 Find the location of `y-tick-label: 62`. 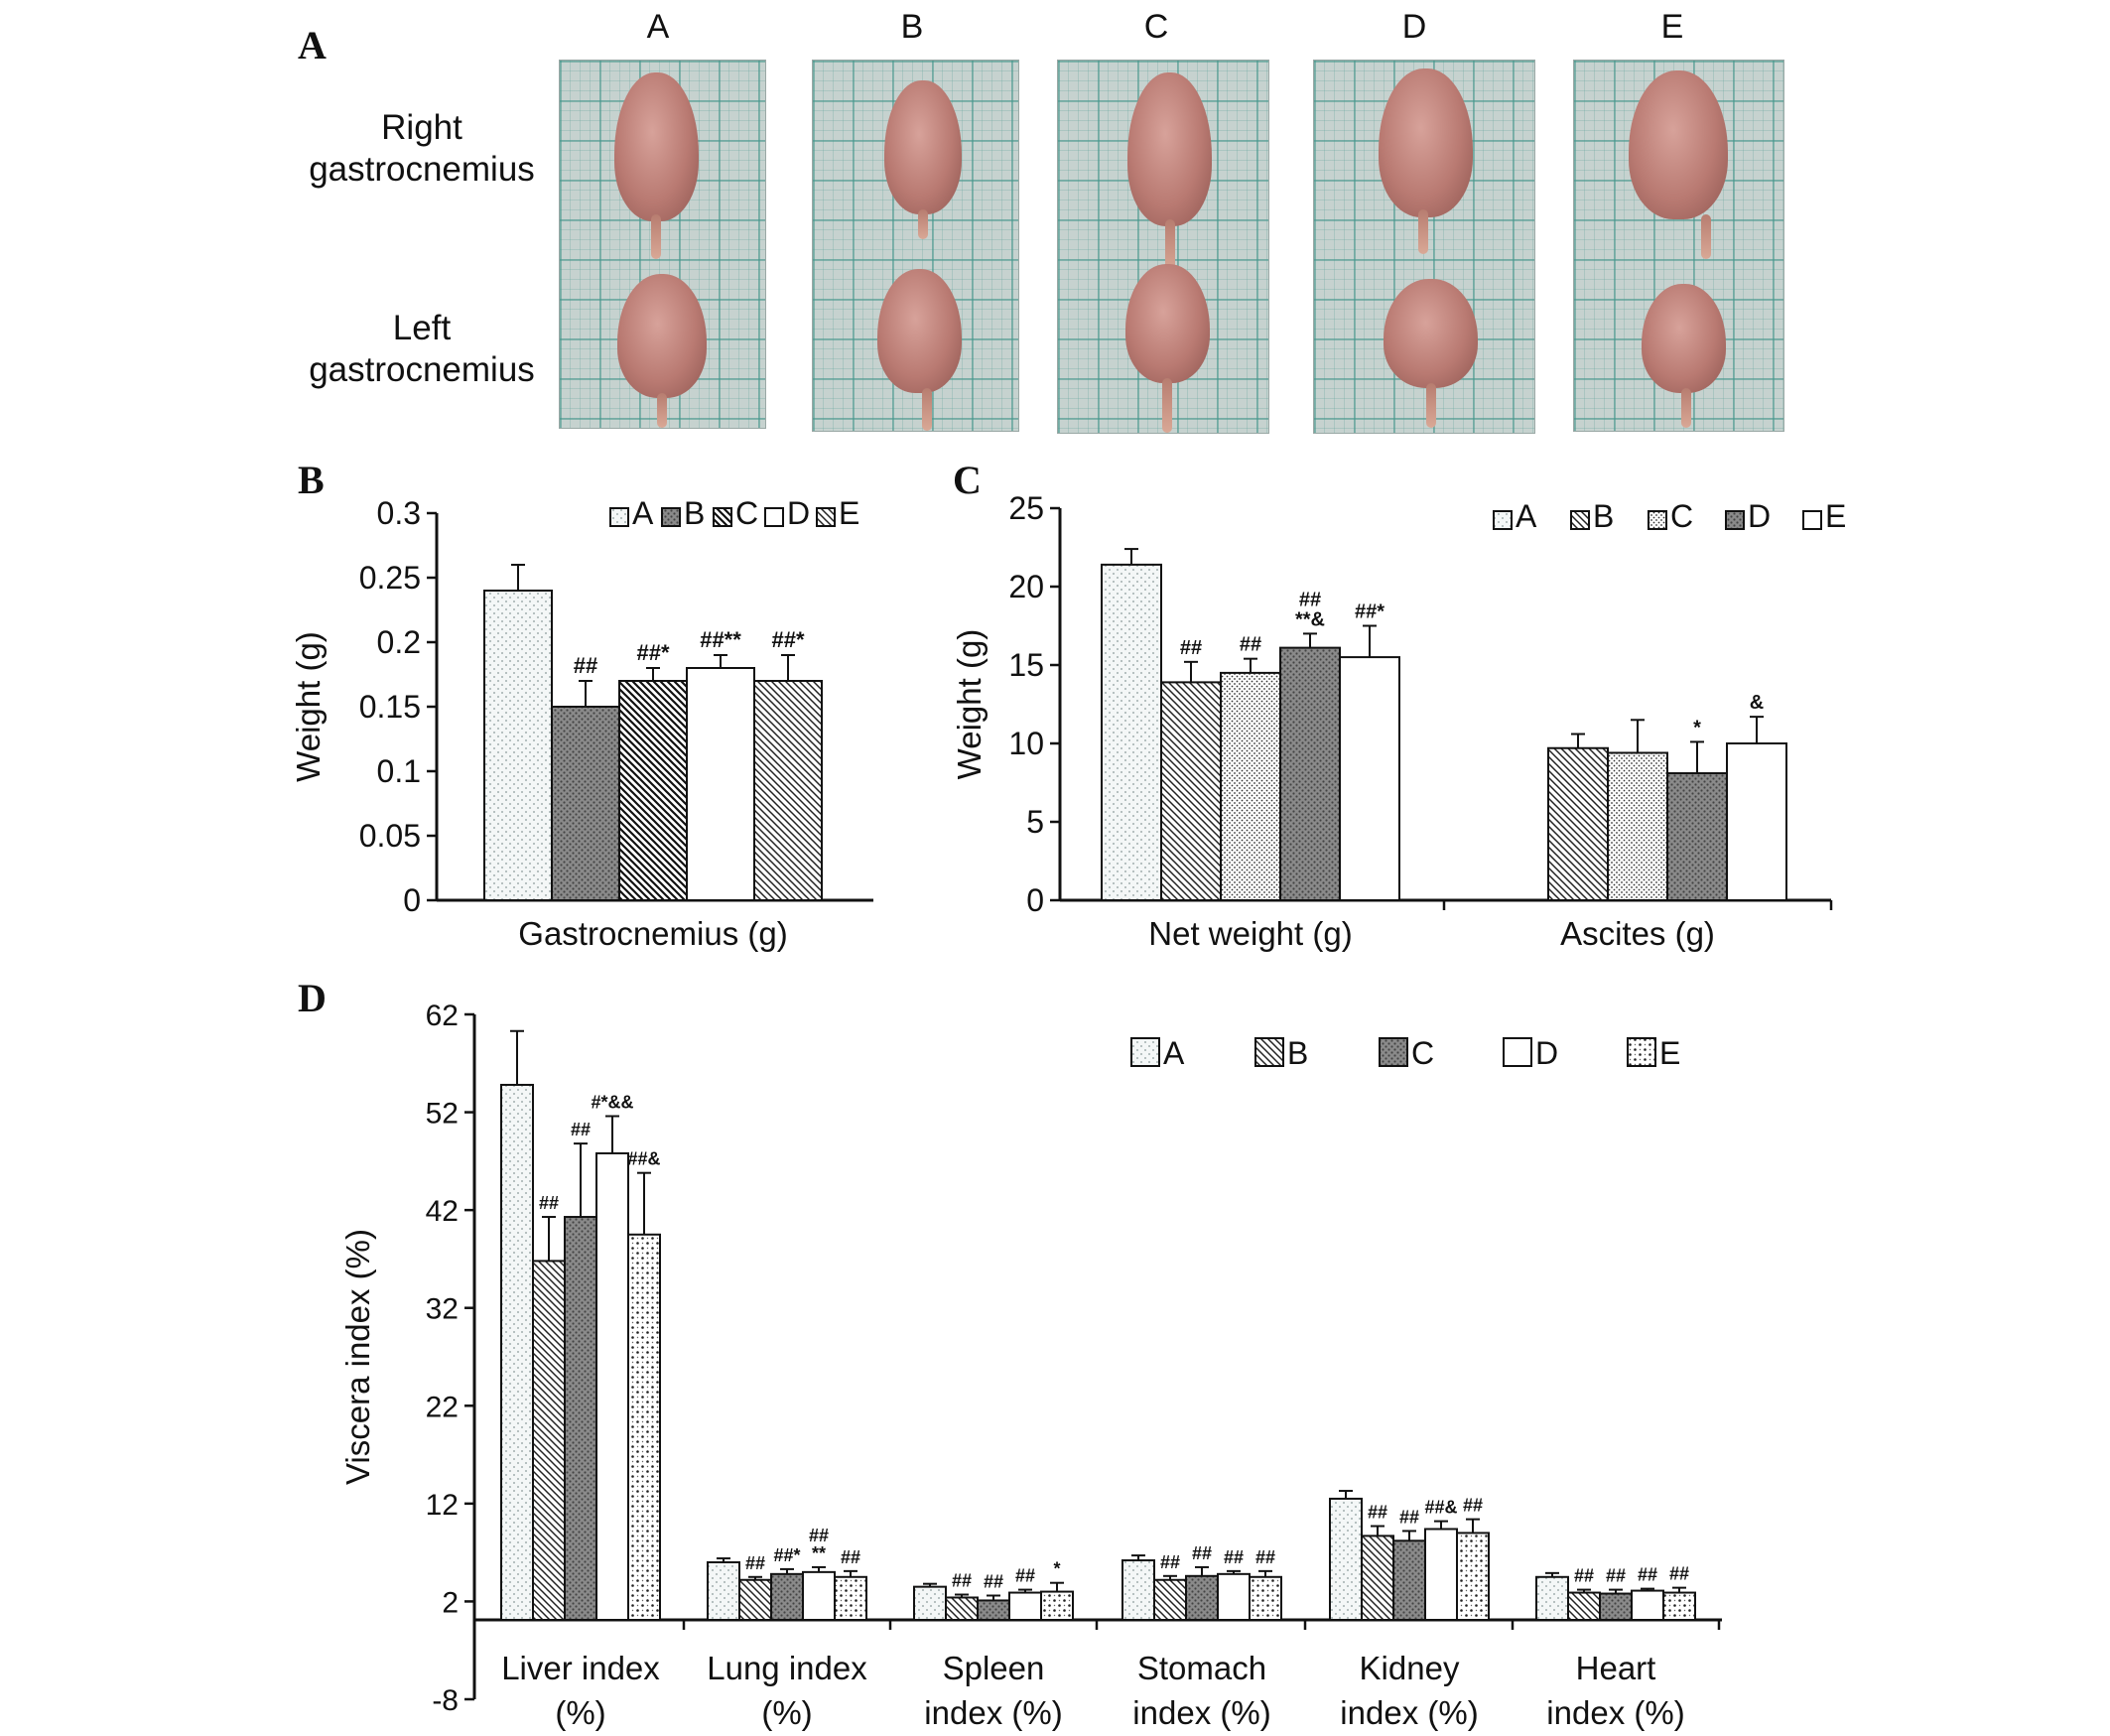

y-tick-label: 62 is located at coordinates (443, 1016).